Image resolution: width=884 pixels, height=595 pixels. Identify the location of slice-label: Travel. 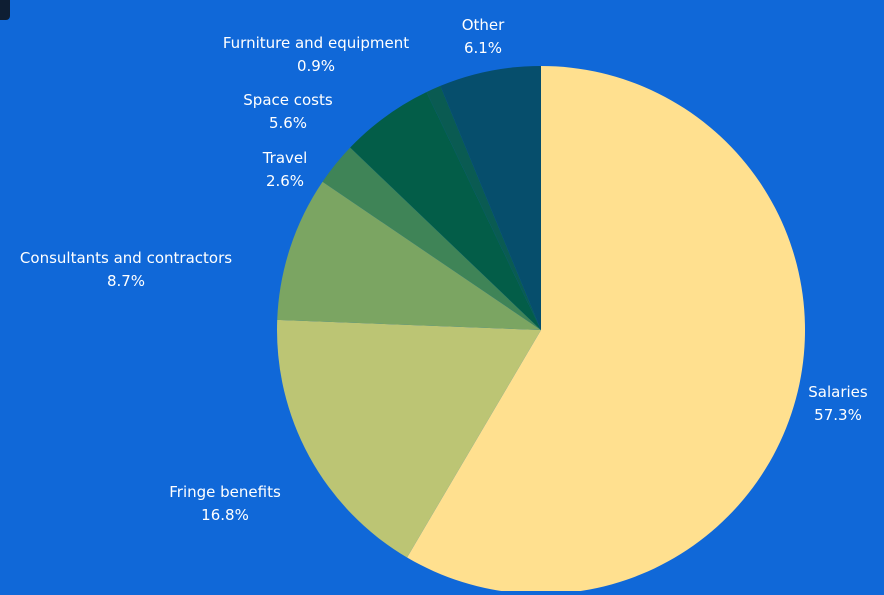
(285, 158).